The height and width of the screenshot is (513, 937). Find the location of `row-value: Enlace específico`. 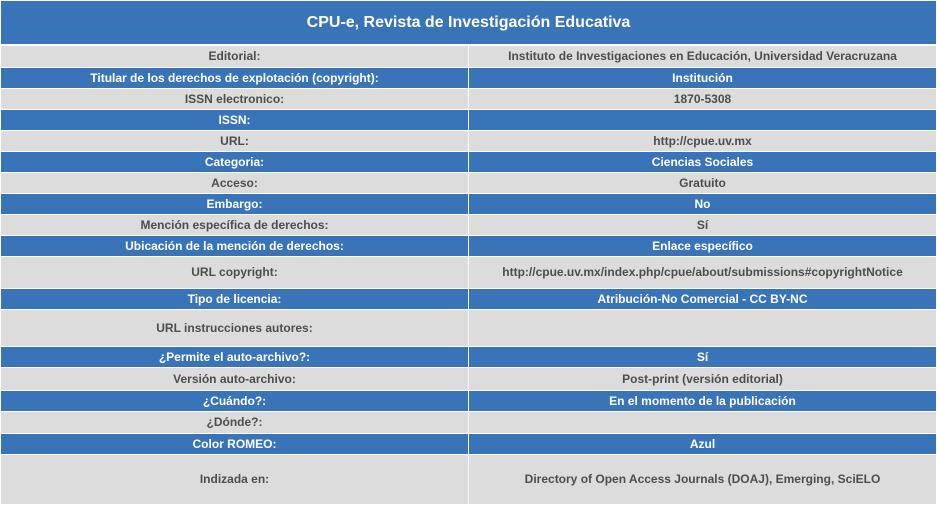

row-value: Enlace específico is located at coordinates (702, 245).